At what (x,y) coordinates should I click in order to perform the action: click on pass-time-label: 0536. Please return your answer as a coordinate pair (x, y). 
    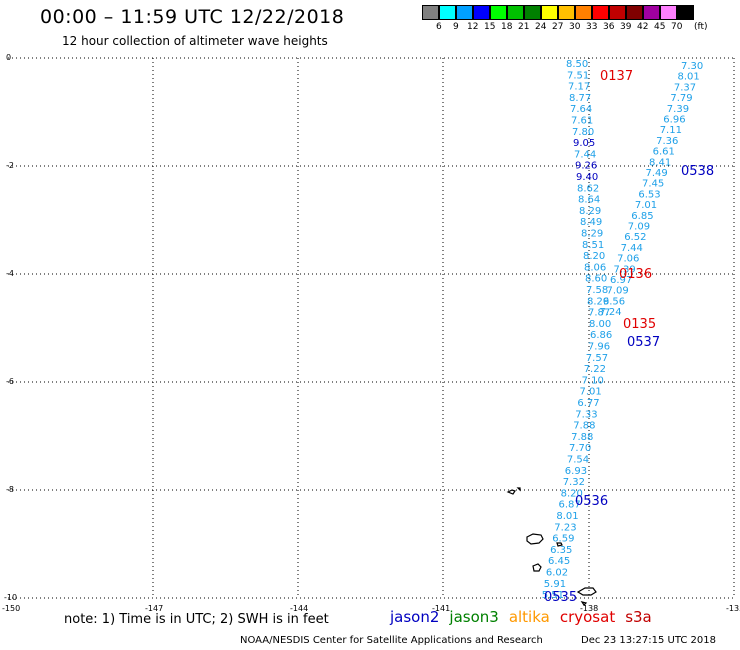
    Looking at the image, I should click on (591, 501).